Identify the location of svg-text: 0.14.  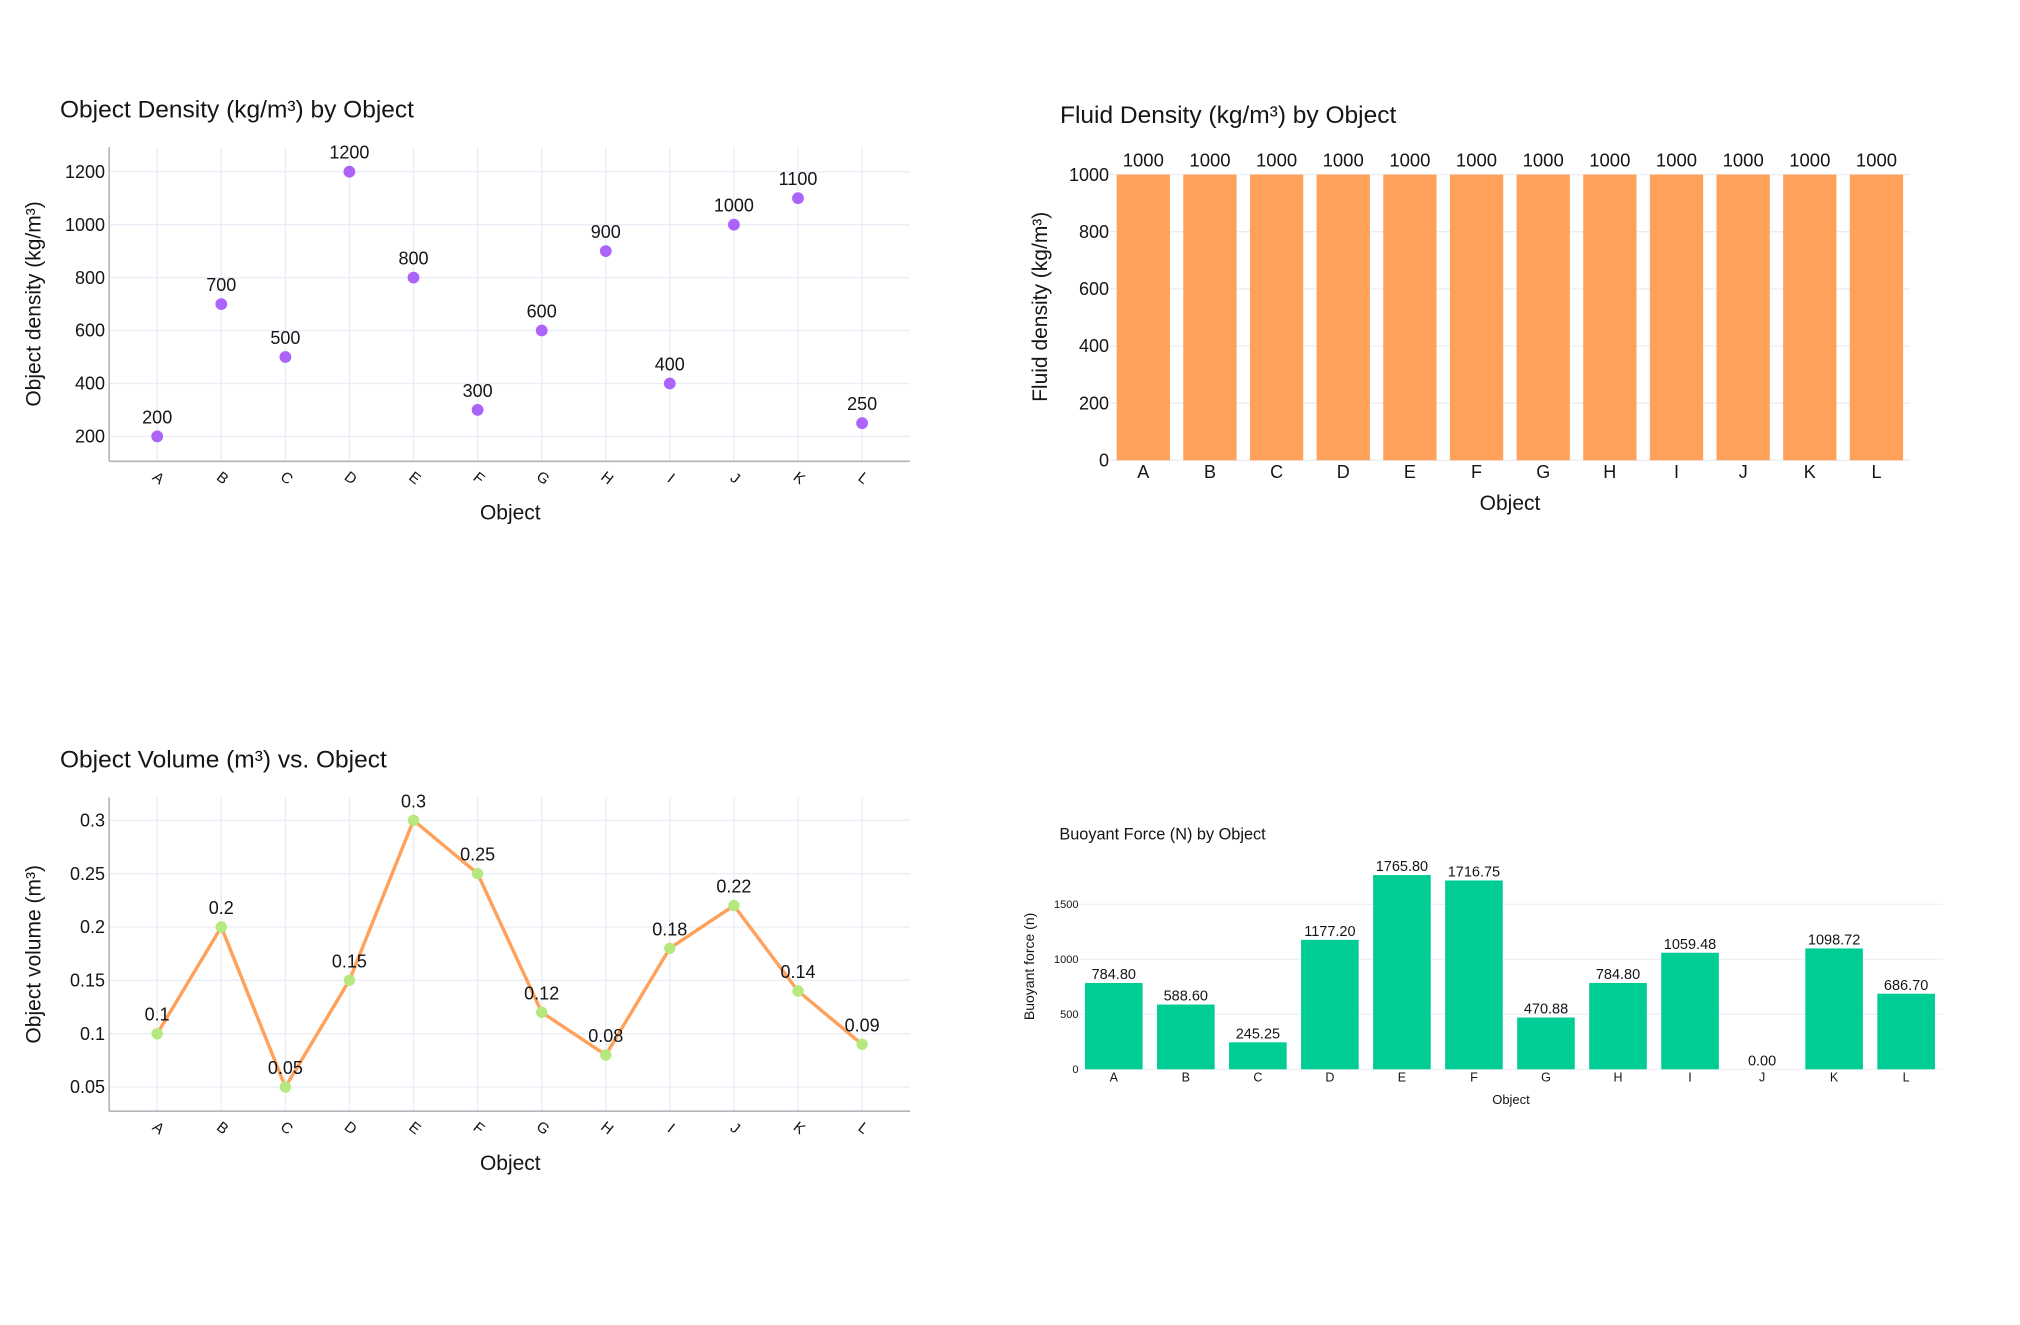
(797, 972).